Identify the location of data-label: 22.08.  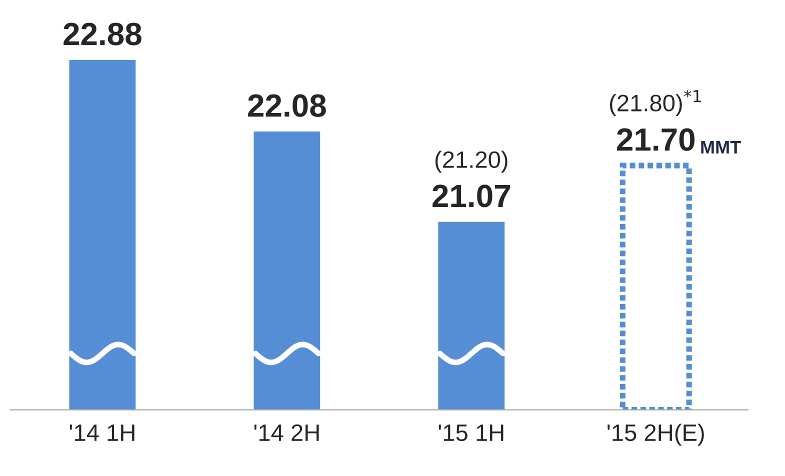
(287, 105).